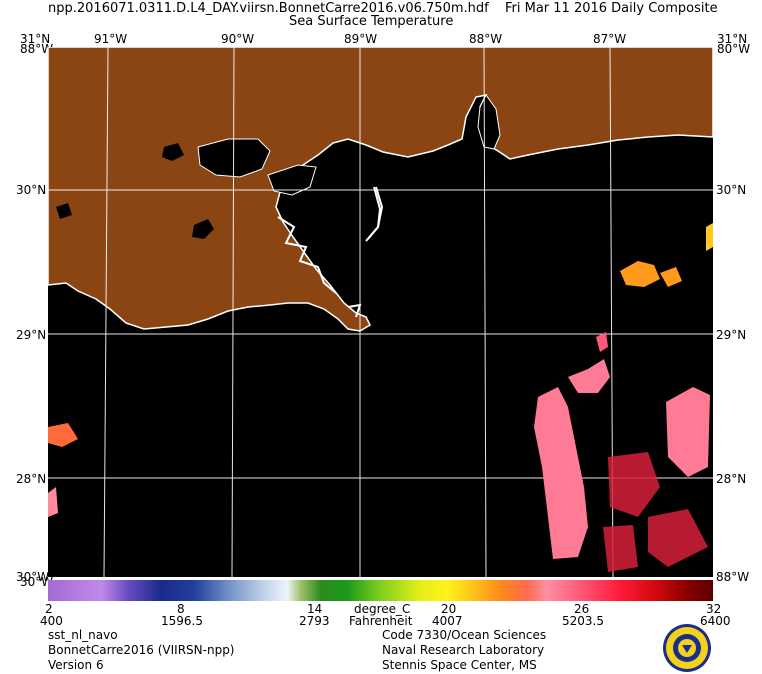 This screenshot has height=674, width=762. What do you see at coordinates (361, 39) in the screenshot?
I see `lon-label-89w: 89°W` at bounding box center [361, 39].